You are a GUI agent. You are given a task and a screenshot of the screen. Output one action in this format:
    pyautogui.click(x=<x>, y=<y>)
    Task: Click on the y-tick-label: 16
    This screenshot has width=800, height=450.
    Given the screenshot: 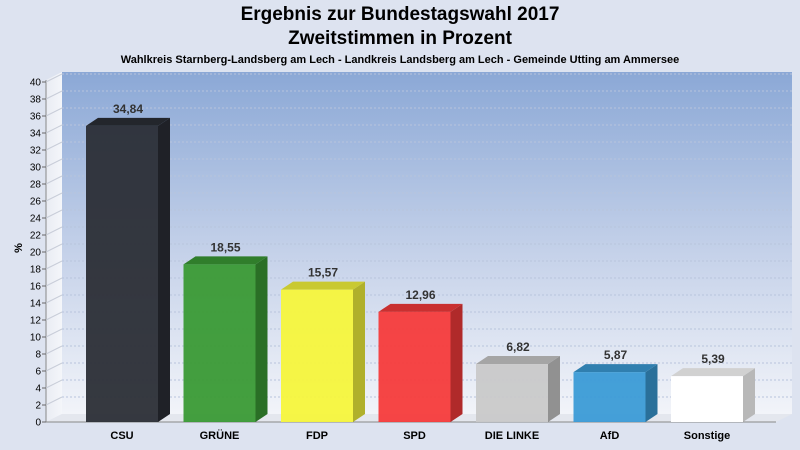 What is the action you would take?
    pyautogui.click(x=36, y=287)
    